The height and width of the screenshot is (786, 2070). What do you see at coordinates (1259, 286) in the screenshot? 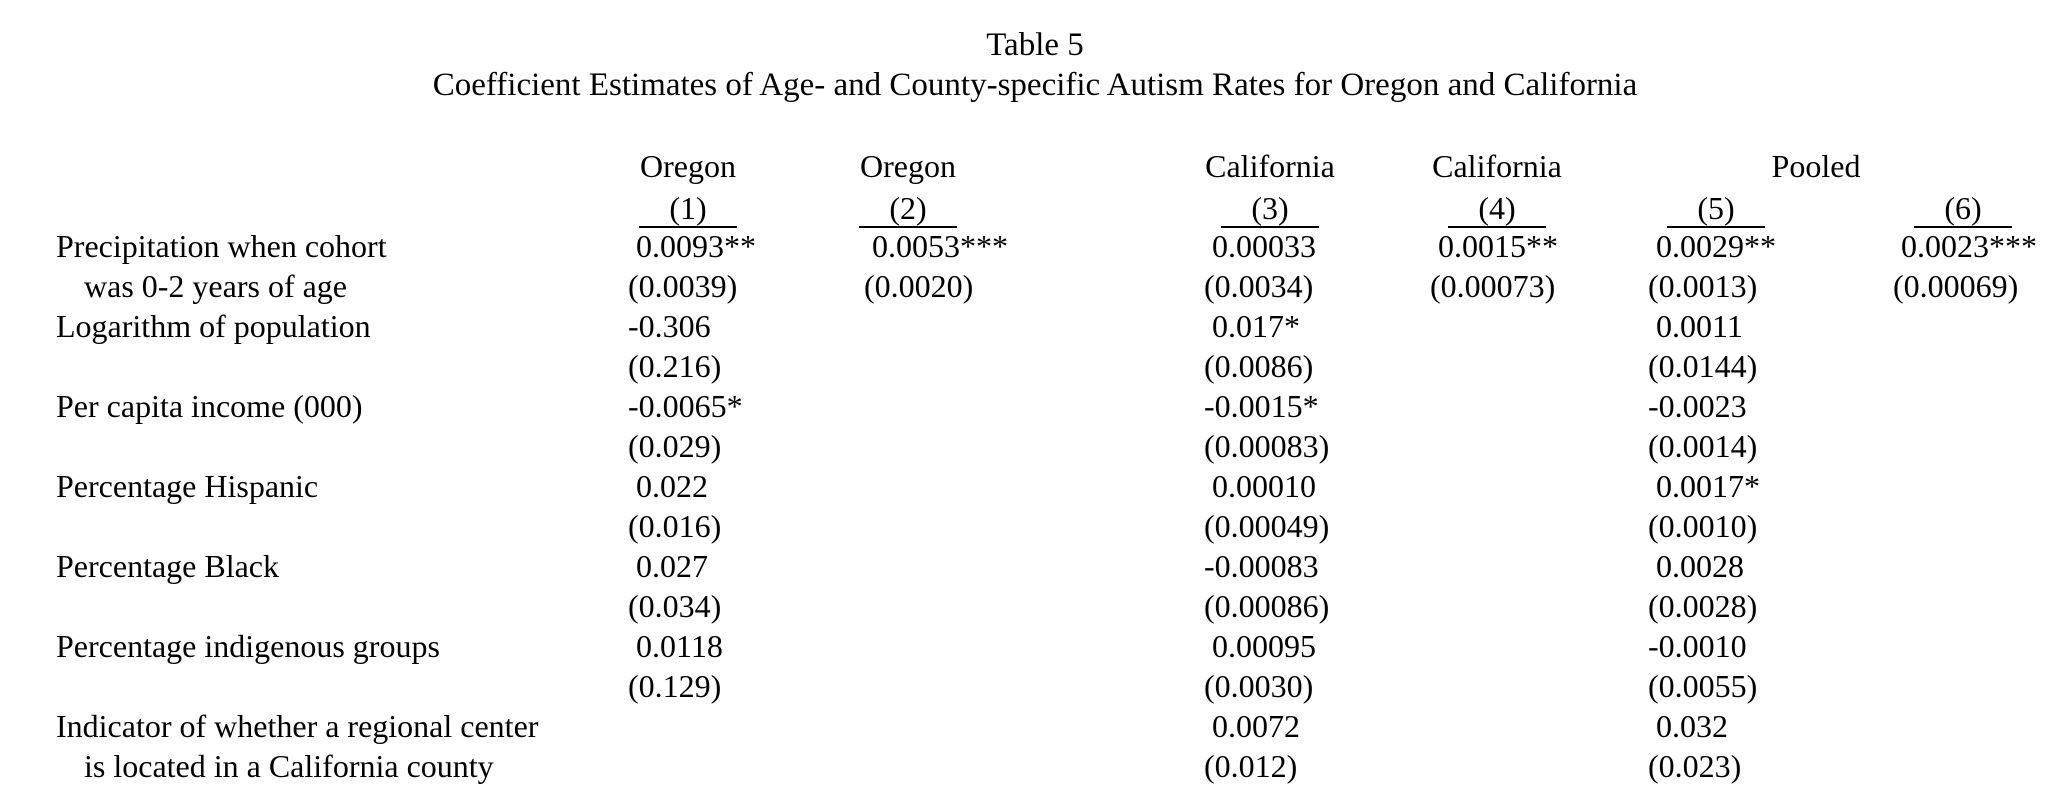
I see `standard-error-cell: (0.0034)` at bounding box center [1259, 286].